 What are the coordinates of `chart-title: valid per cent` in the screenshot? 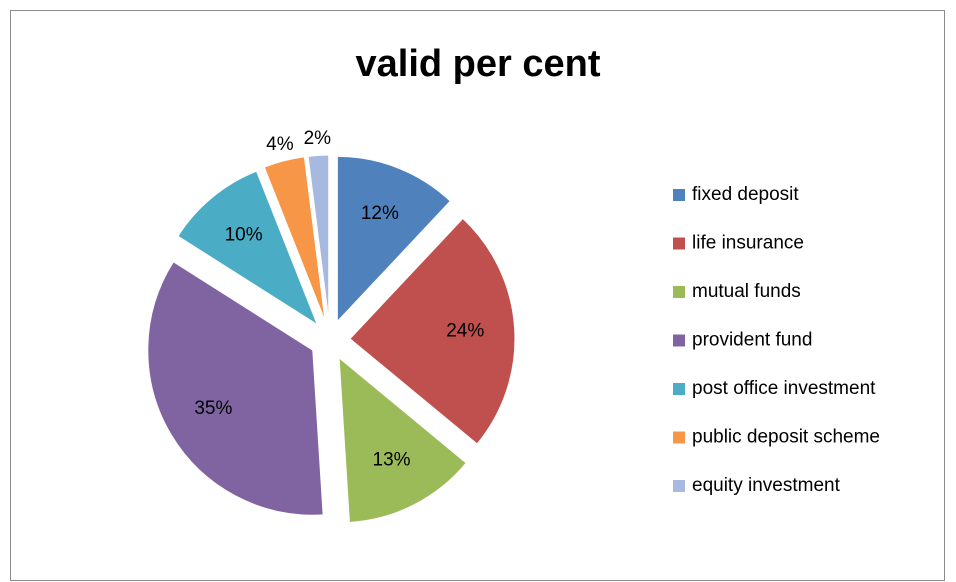 It's located at (478, 64).